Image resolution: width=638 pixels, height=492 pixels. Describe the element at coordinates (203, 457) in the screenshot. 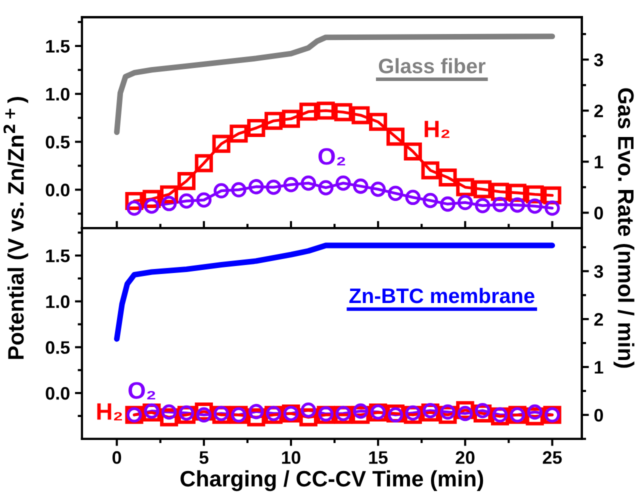

I see `x-tick-label: 5` at that location.